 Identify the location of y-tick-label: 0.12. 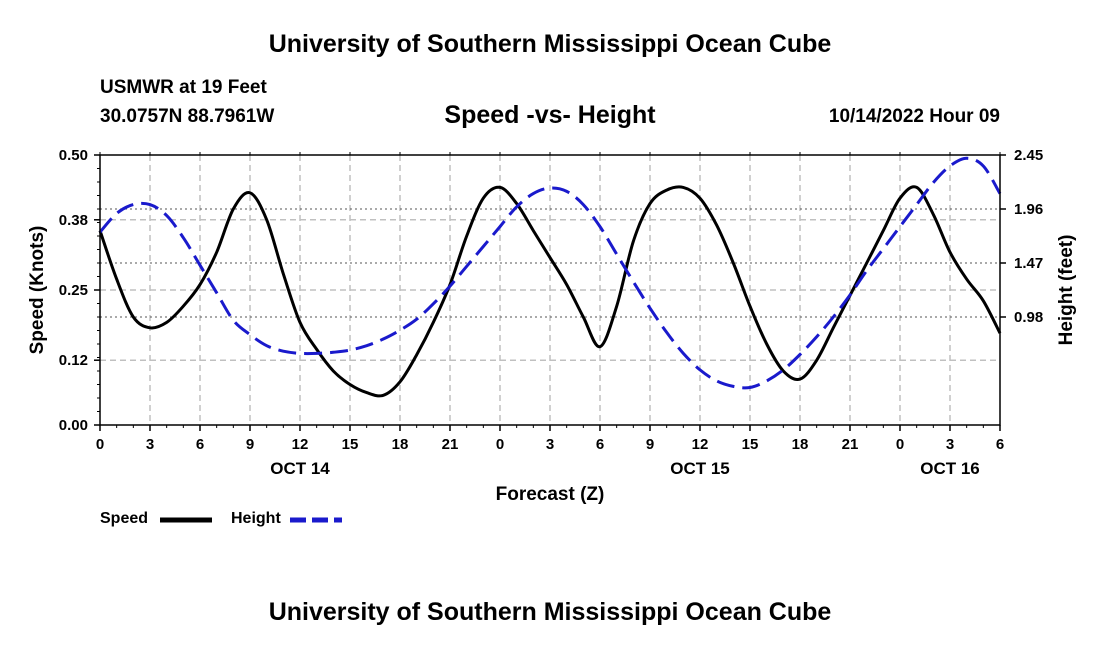
(73, 360).